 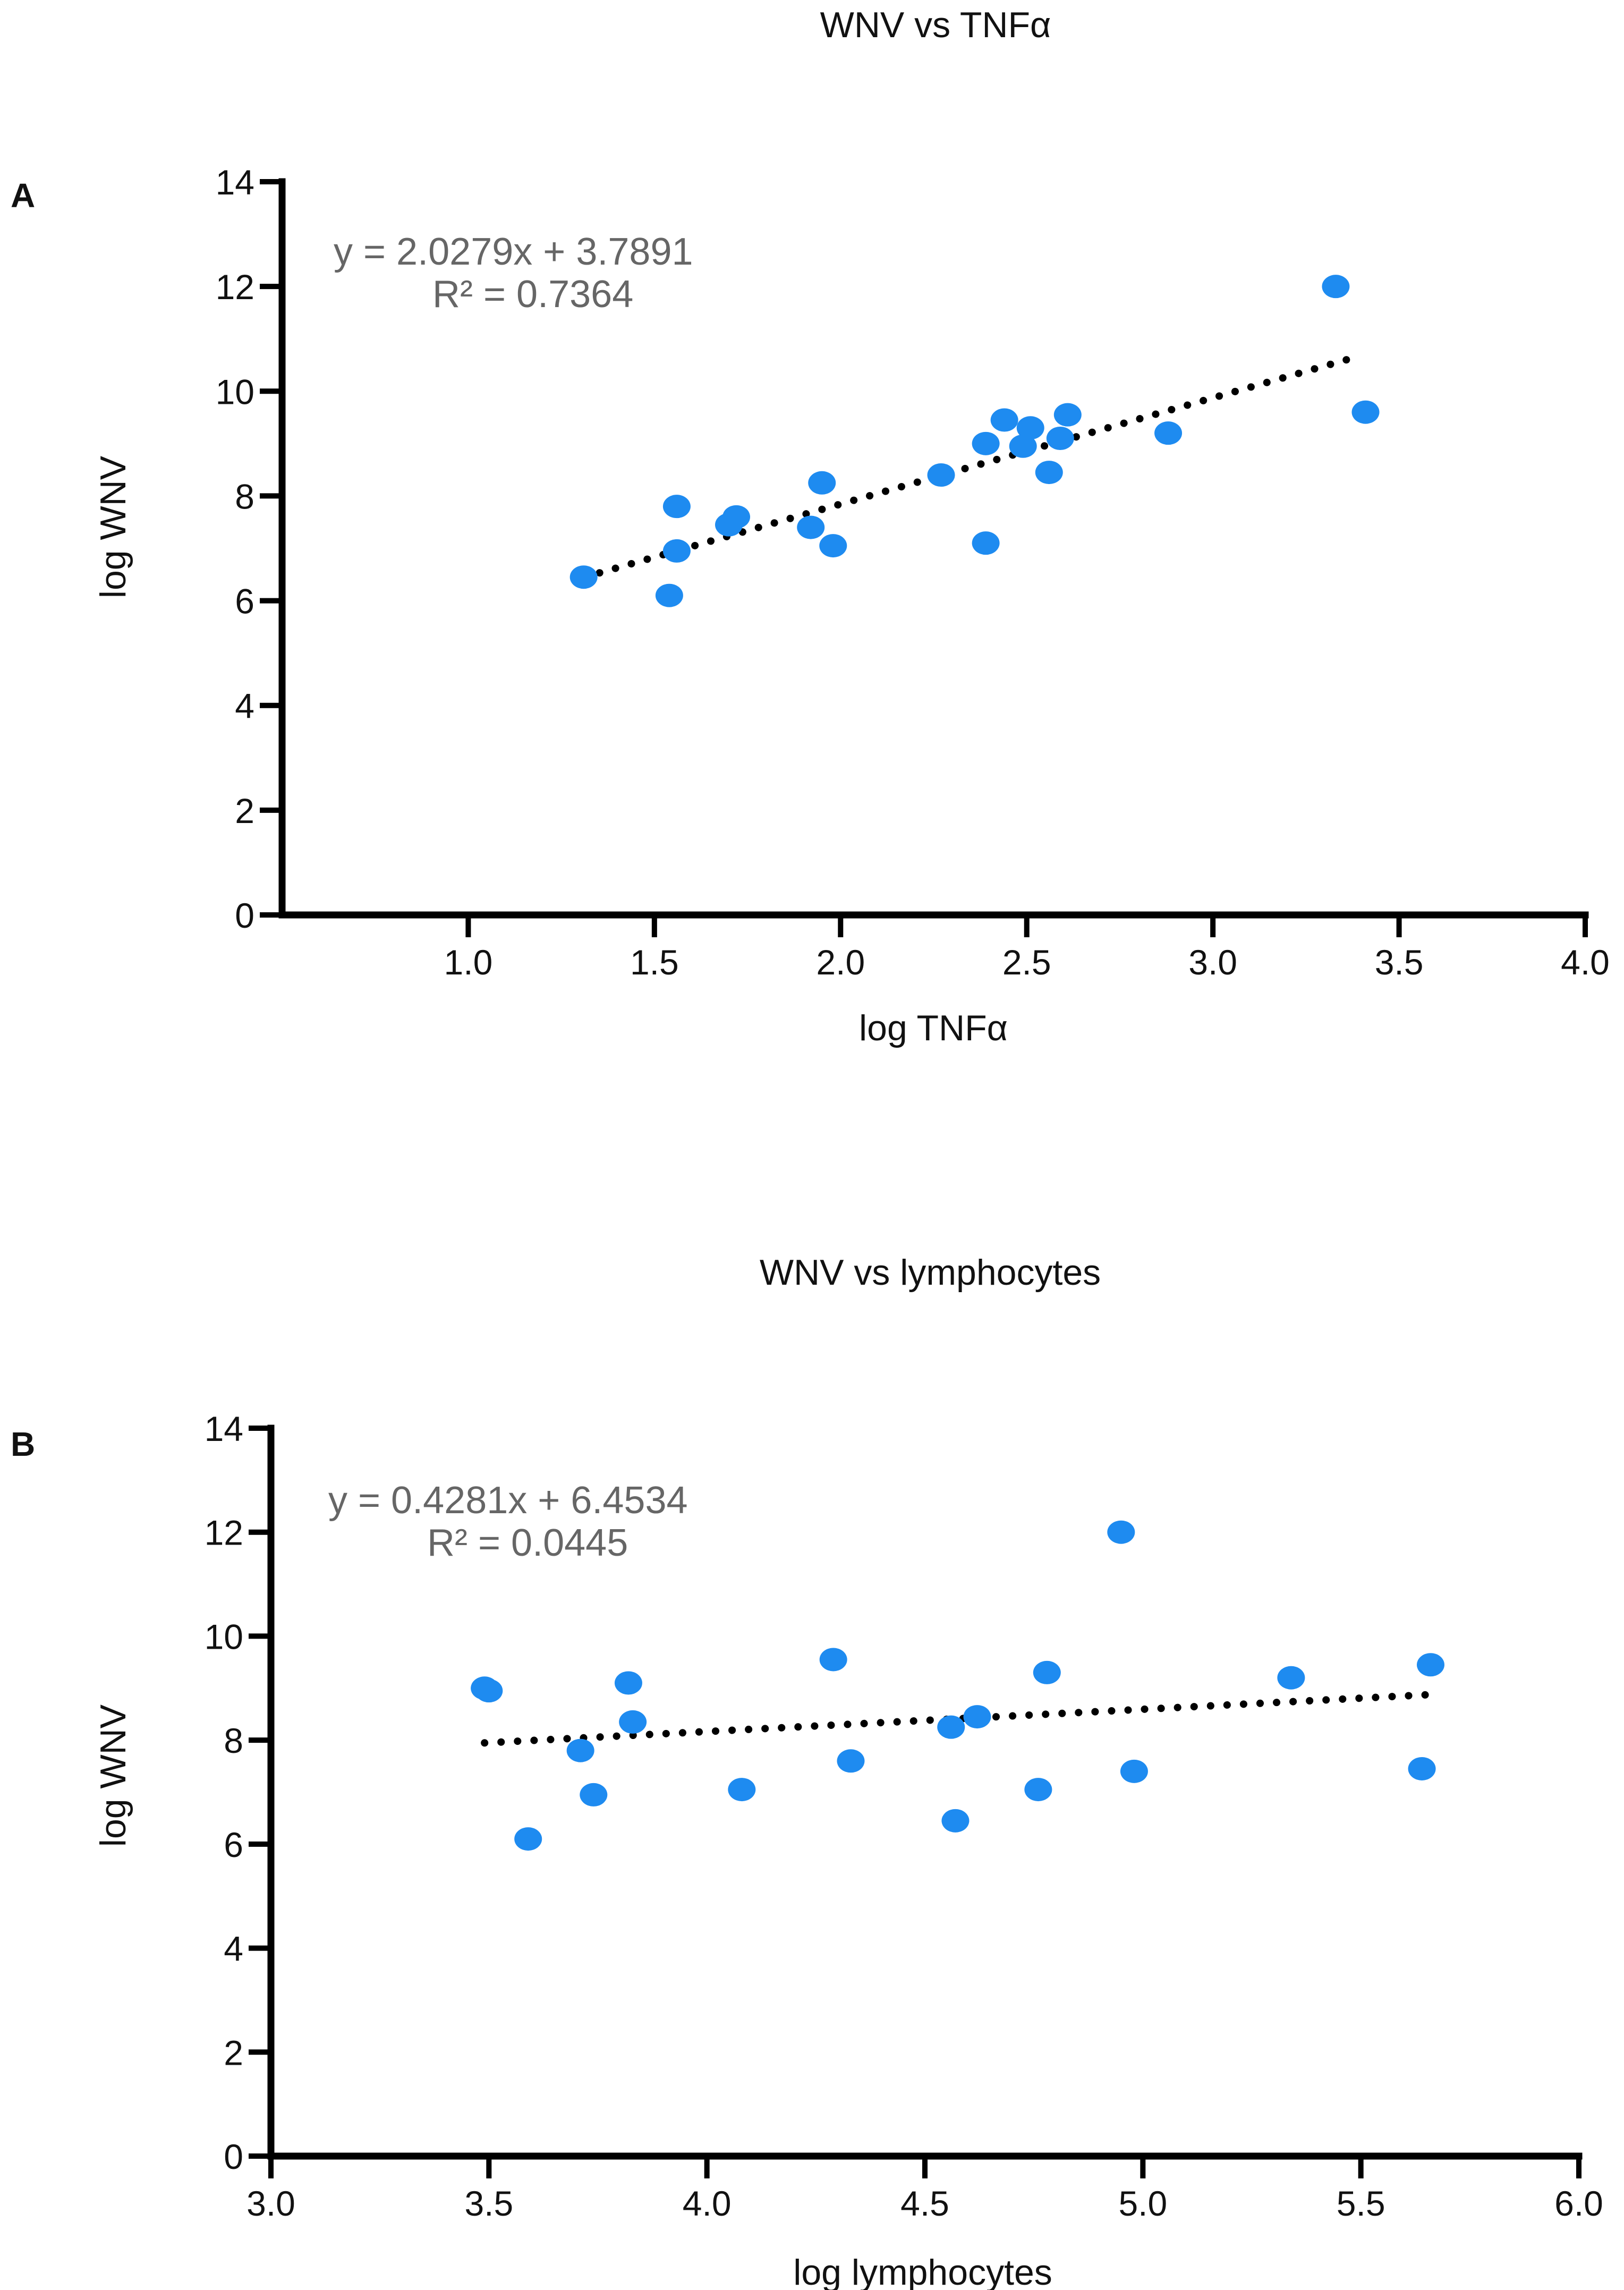 What do you see at coordinates (508, 1501) in the screenshot?
I see `trendline-equation: y = 0.4281x + 6.4534` at bounding box center [508, 1501].